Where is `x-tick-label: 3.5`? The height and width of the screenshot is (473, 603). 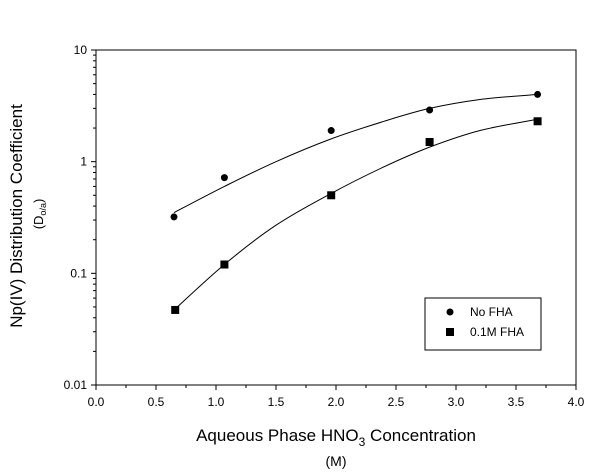 x-tick-label: 3.5 is located at coordinates (516, 402).